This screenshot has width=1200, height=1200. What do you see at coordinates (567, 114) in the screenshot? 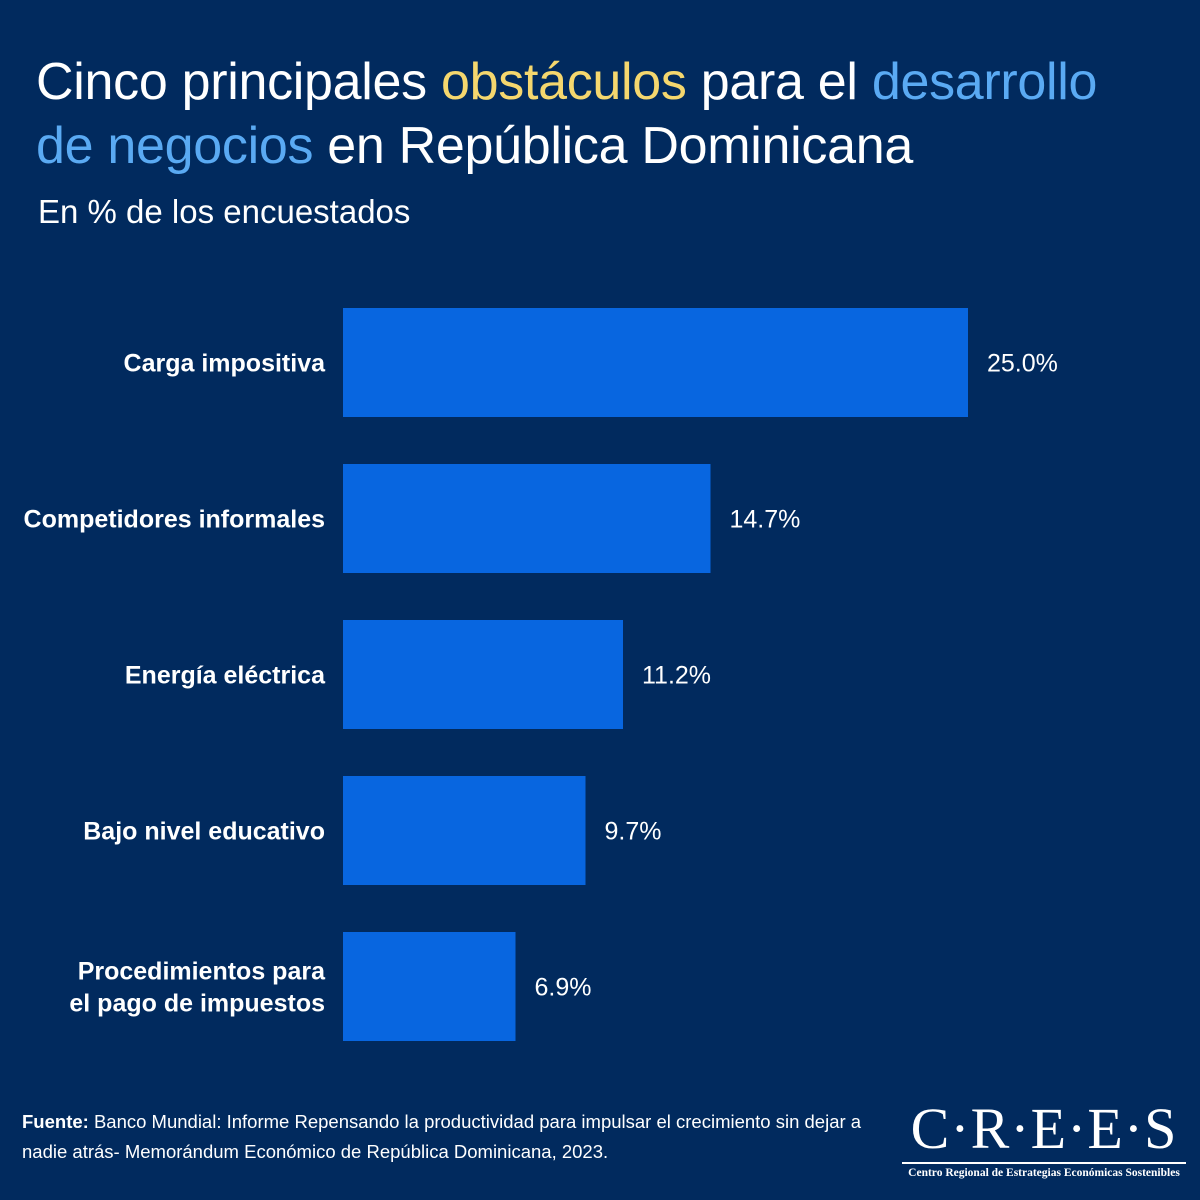
I see `title-highlight-desarrollo: desarrollo de negocios` at bounding box center [567, 114].